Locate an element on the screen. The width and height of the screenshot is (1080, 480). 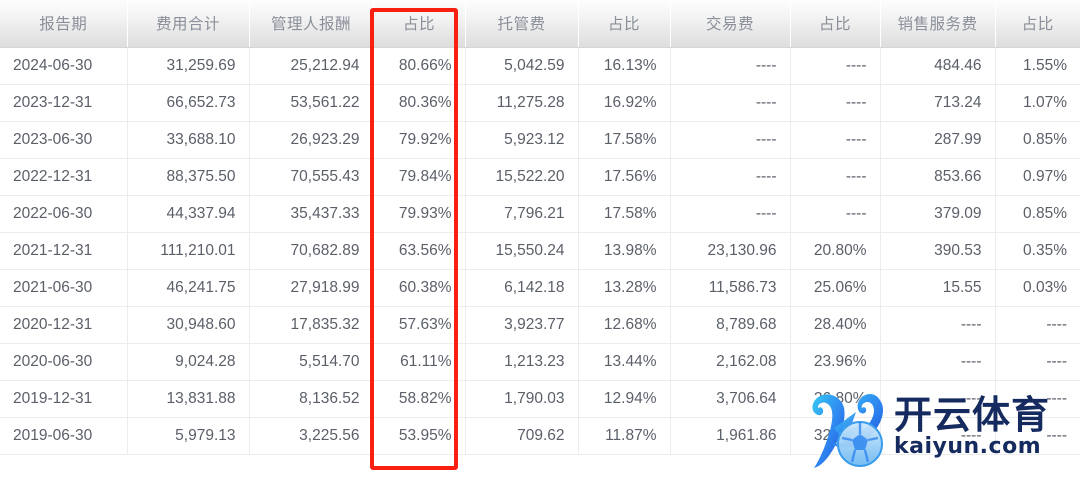
cell-manager-fee: 70,555.43 is located at coordinates (311, 177).